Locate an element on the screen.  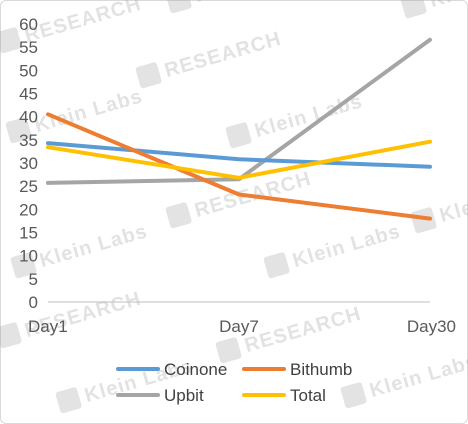
y-tick-label: 60 is located at coordinates (28, 24).